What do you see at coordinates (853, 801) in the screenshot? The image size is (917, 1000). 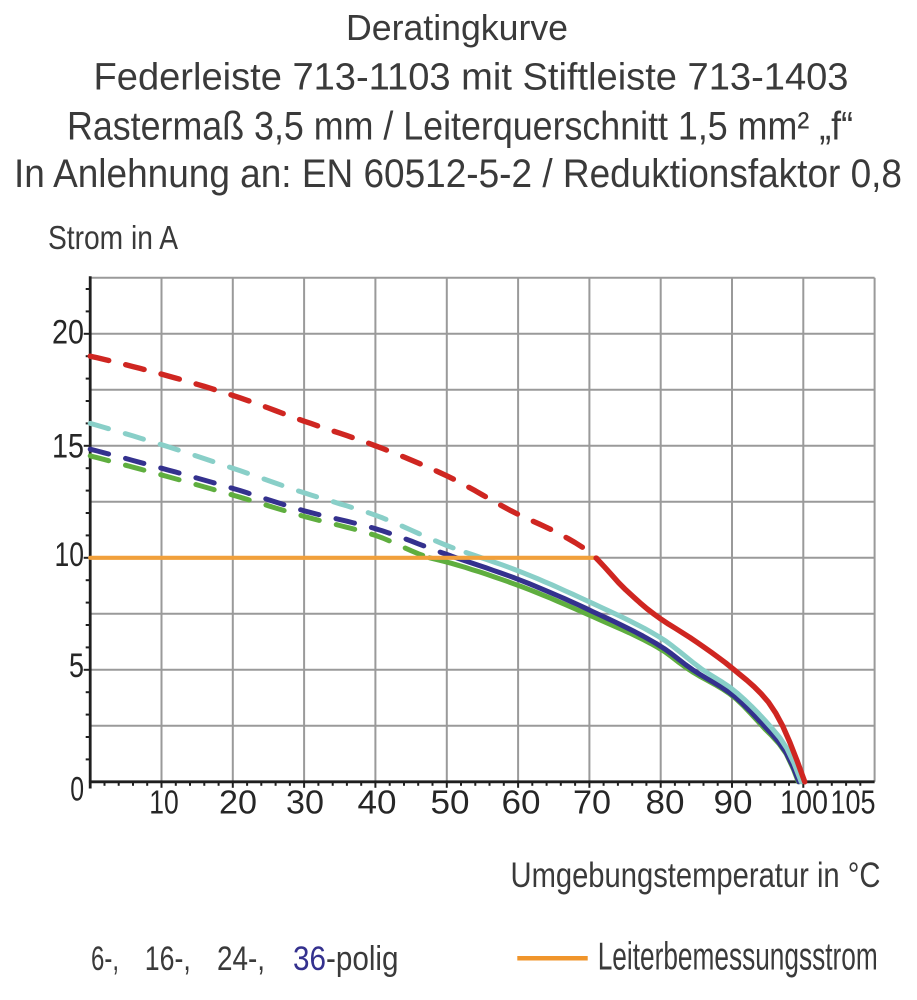 I see `svg-text: 105` at bounding box center [853, 801].